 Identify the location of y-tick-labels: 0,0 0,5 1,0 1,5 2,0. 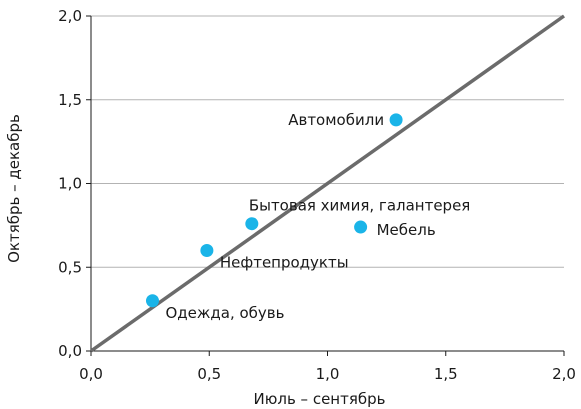
(70, 183).